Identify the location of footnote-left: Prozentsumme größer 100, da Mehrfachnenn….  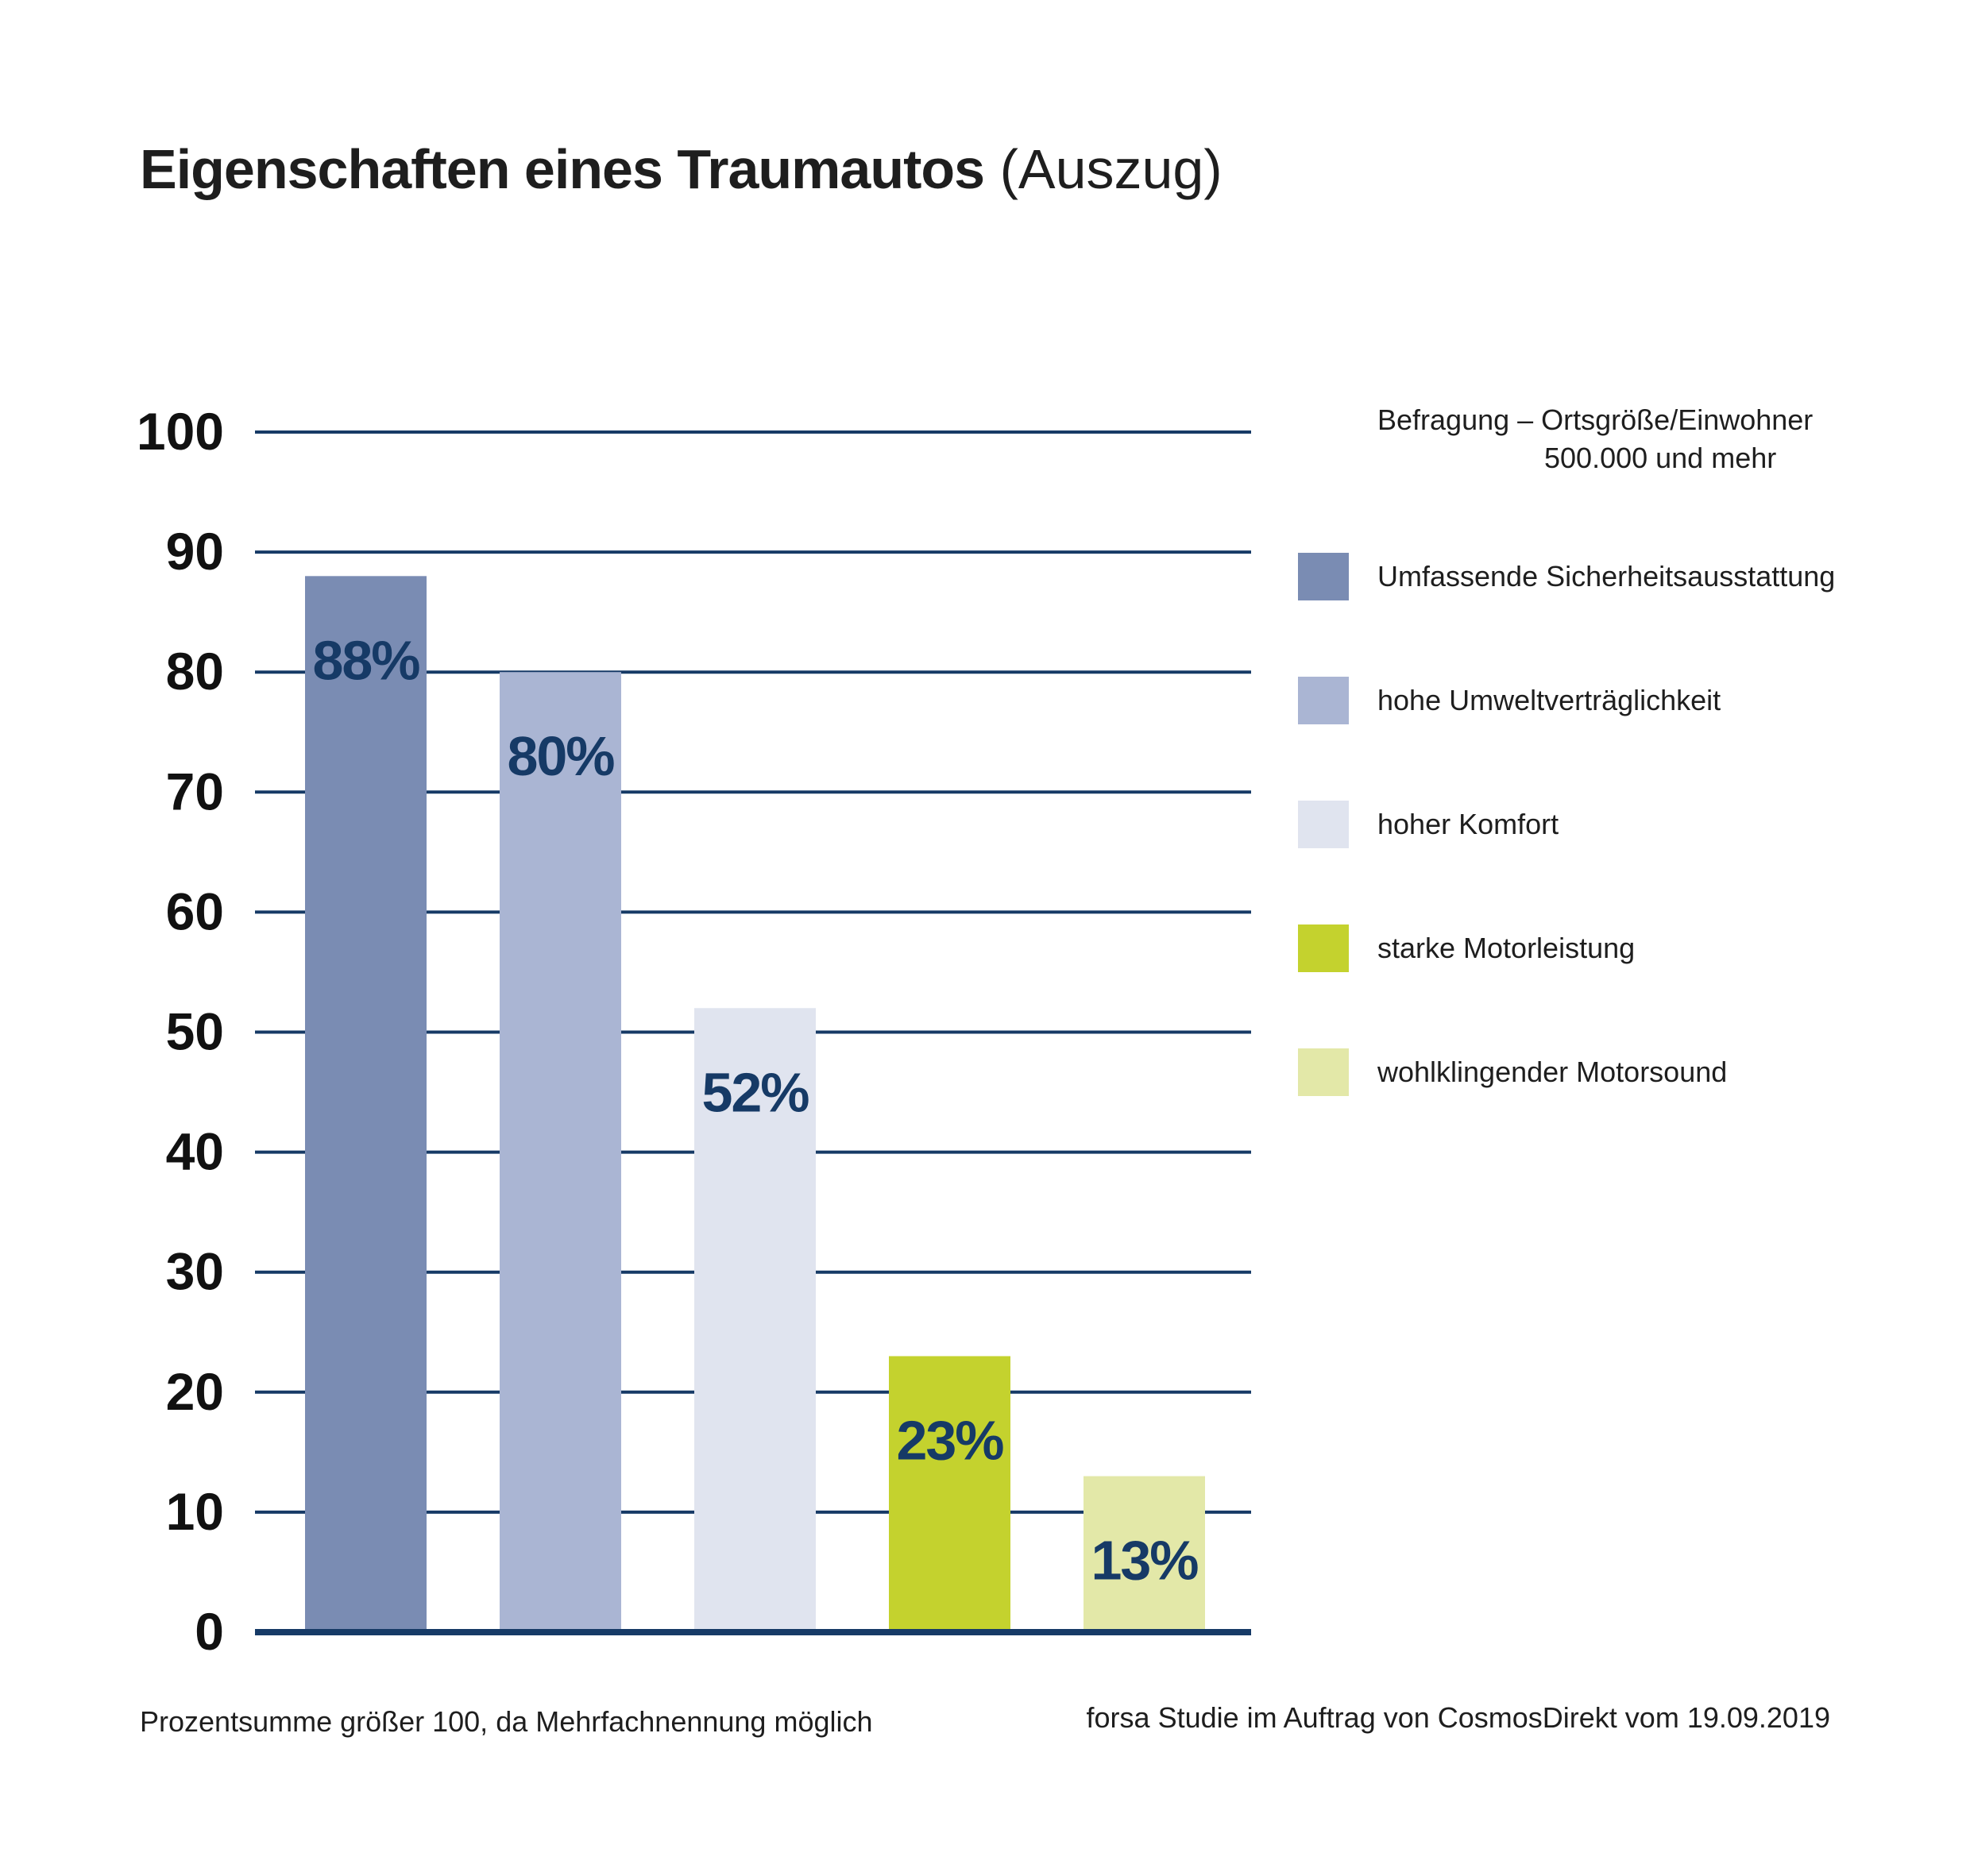
(506, 1722).